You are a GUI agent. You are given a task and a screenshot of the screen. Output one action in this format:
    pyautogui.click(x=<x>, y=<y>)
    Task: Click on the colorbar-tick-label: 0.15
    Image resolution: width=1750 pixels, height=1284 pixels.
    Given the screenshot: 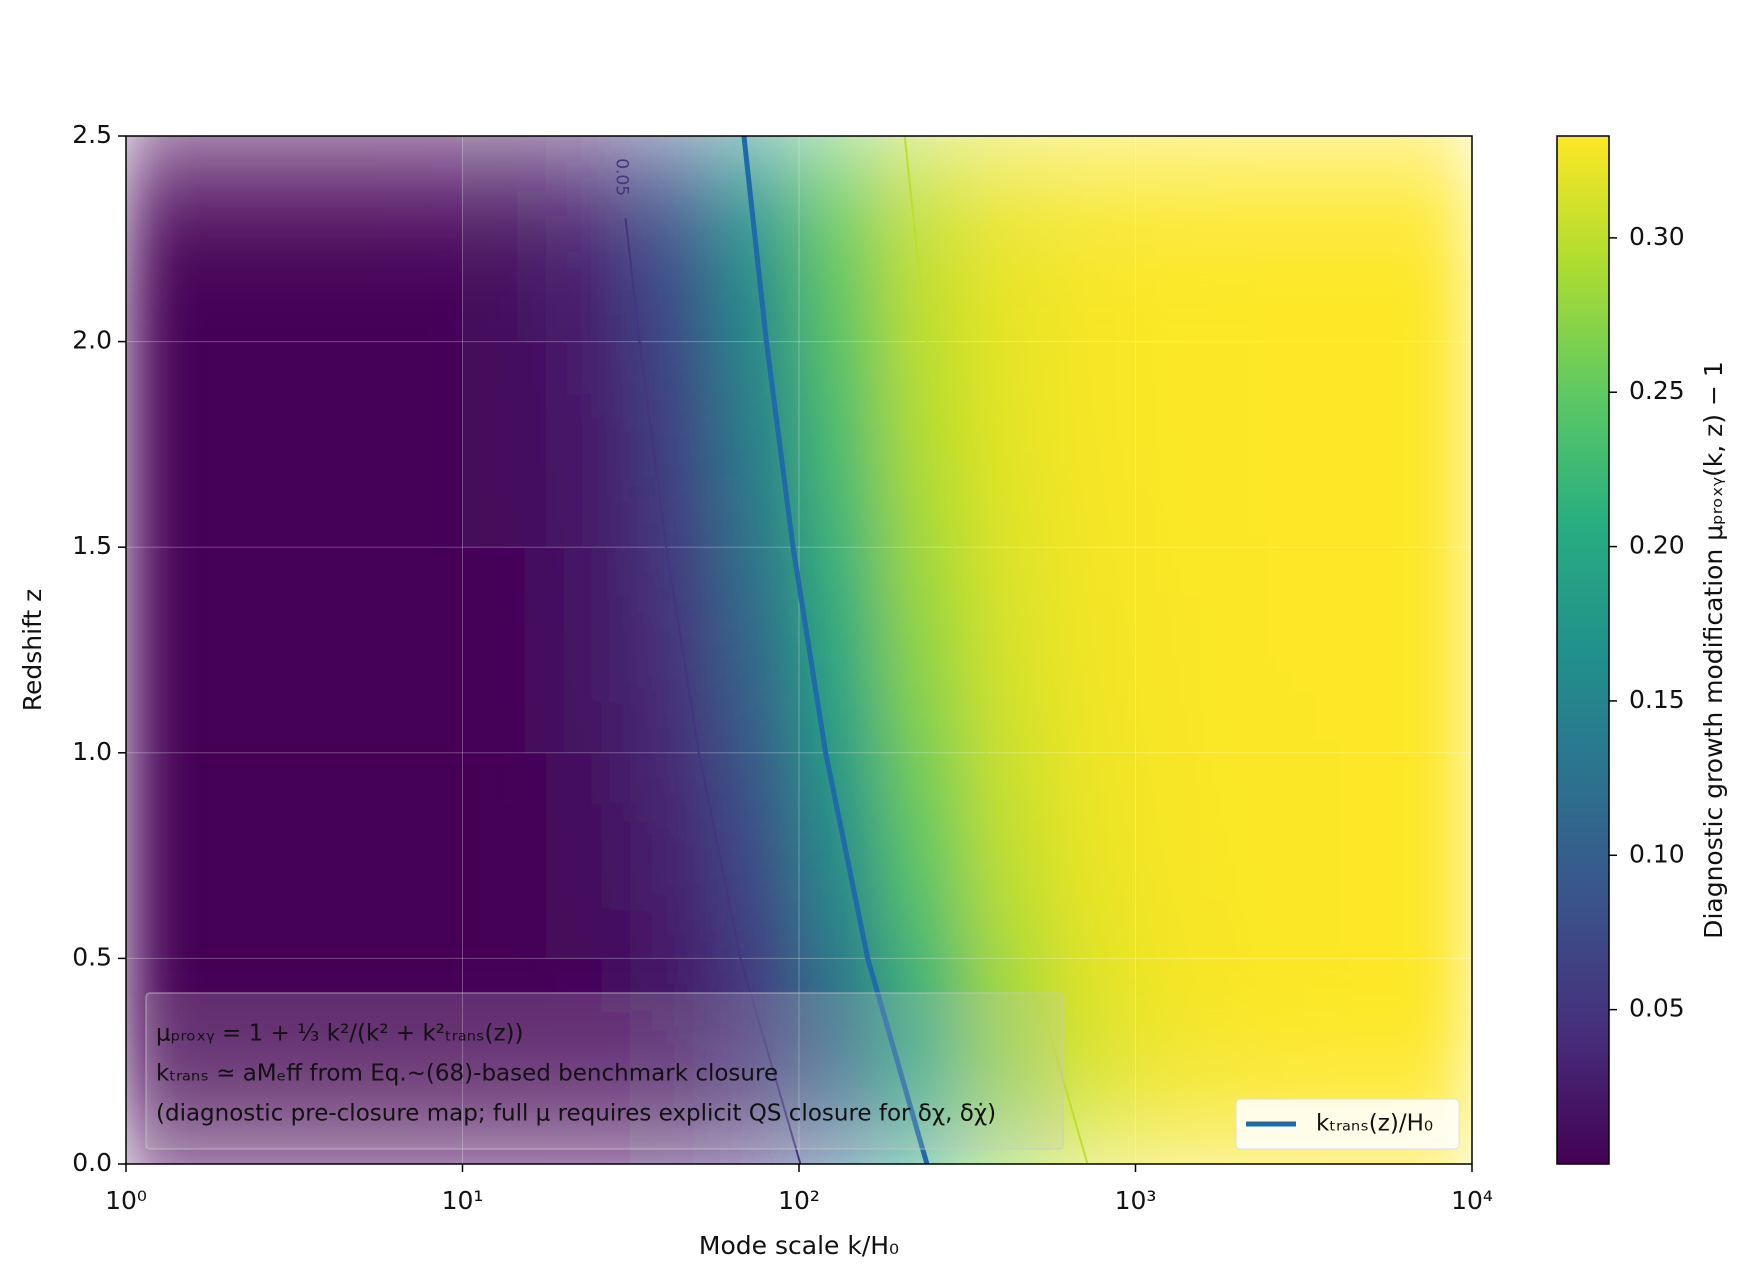 What is the action you would take?
    pyautogui.click(x=1657, y=699)
    